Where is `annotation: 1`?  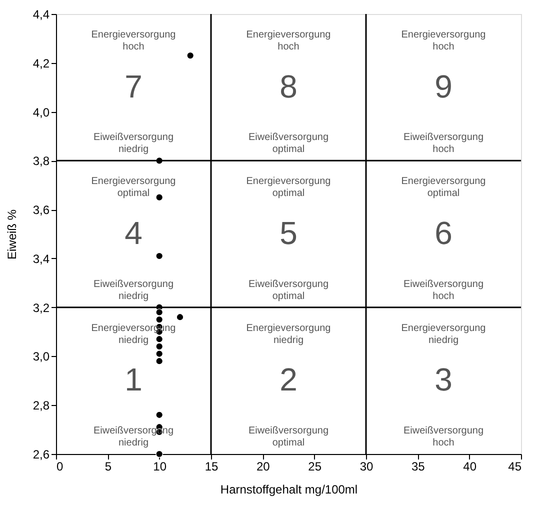 annotation: 1 is located at coordinates (133, 380).